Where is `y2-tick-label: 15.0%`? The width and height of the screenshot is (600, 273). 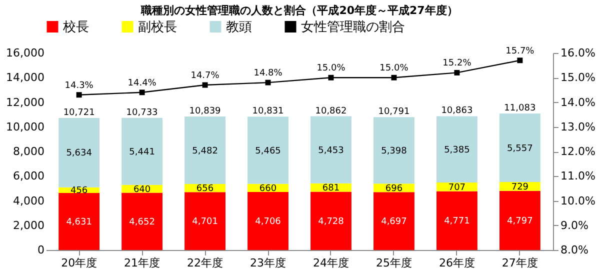 y2-tick-label: 15.0% is located at coordinates (578, 77).